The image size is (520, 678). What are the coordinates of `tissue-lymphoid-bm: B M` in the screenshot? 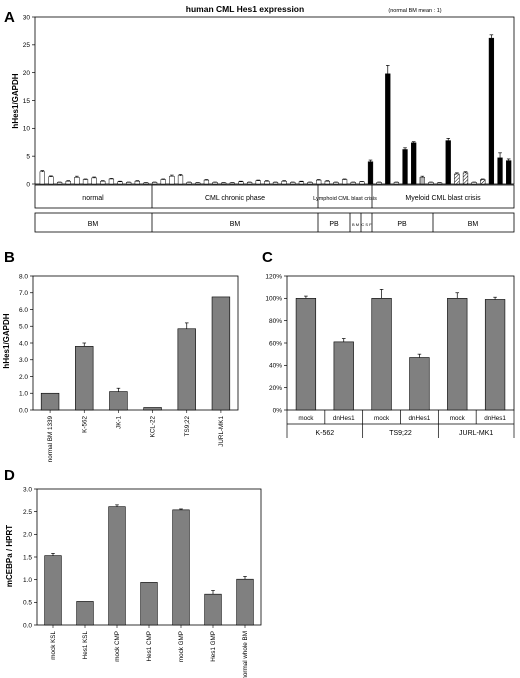 It's located at (355, 224).